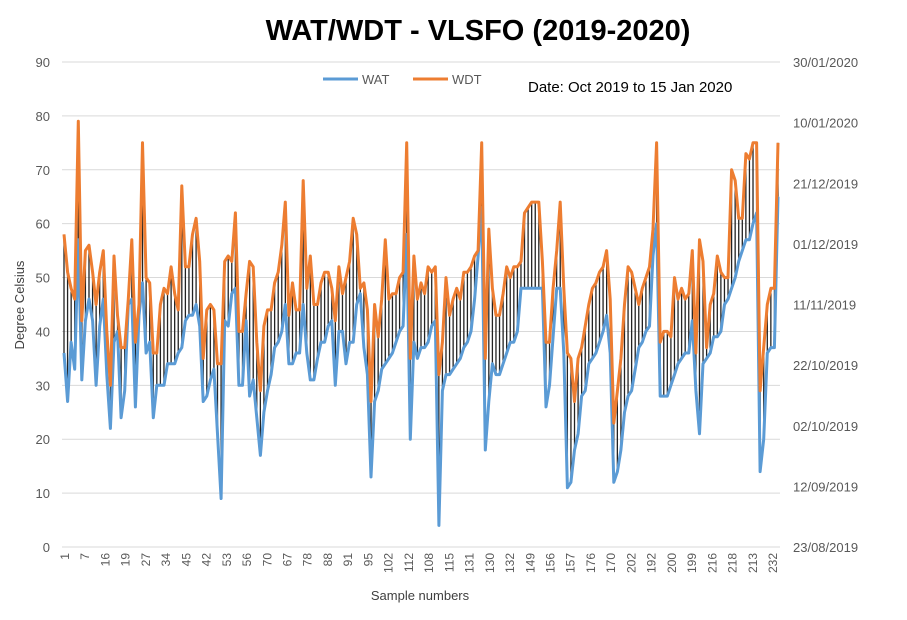  What do you see at coordinates (43, 493) in the screenshot?
I see `y-tick-label: 10` at bounding box center [43, 493].